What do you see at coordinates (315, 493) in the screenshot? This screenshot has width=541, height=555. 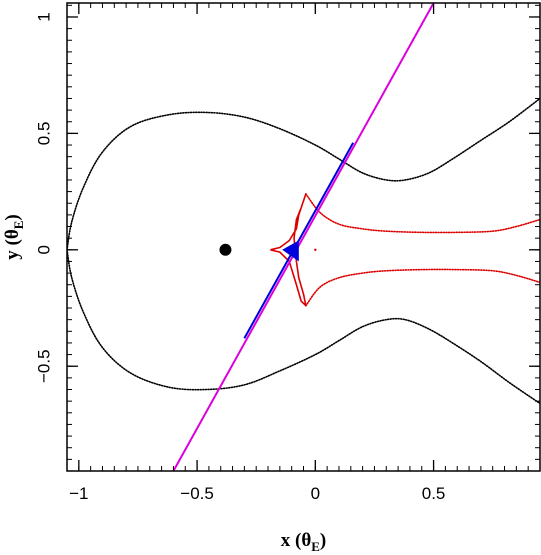 I see `x-tick-label: 0` at bounding box center [315, 493].